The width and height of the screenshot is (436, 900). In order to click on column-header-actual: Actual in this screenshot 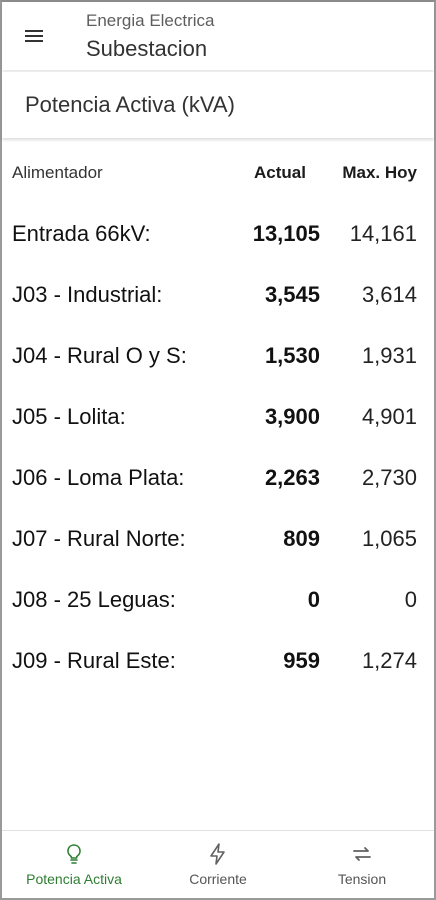, I will do `click(280, 172)`.